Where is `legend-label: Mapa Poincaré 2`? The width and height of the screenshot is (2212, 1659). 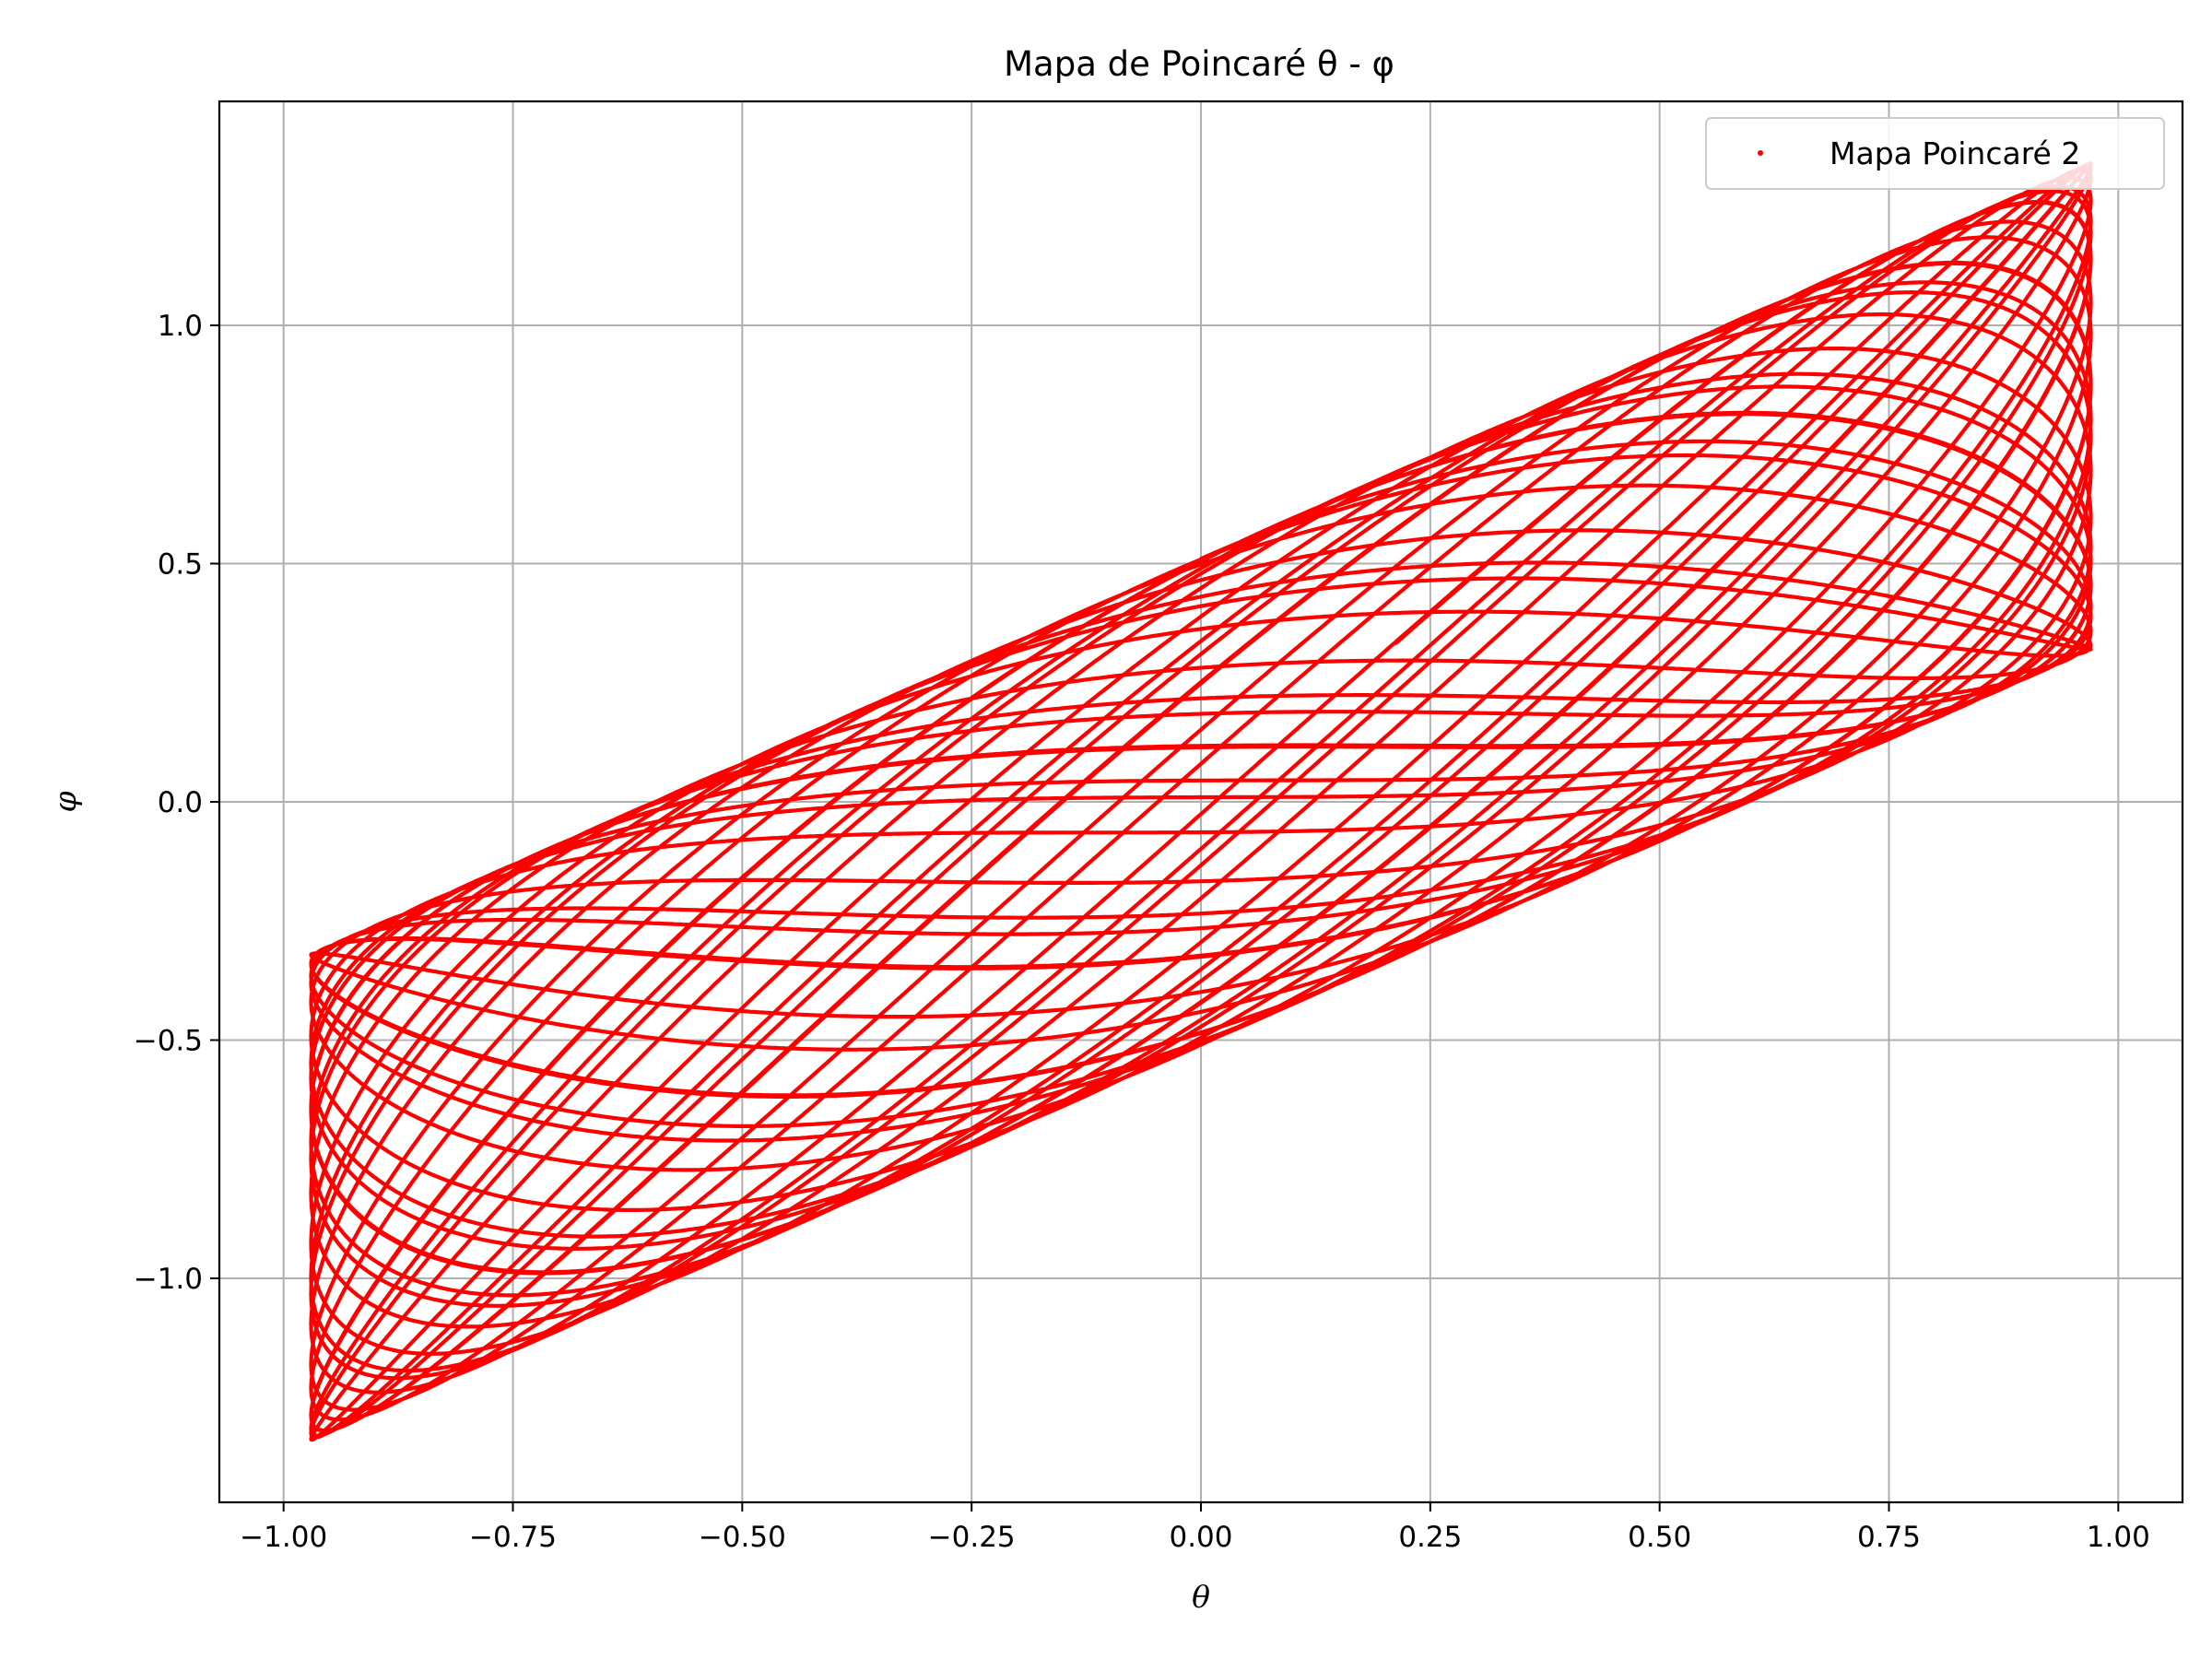 legend-label: Mapa Poincaré 2 is located at coordinates (1955, 153).